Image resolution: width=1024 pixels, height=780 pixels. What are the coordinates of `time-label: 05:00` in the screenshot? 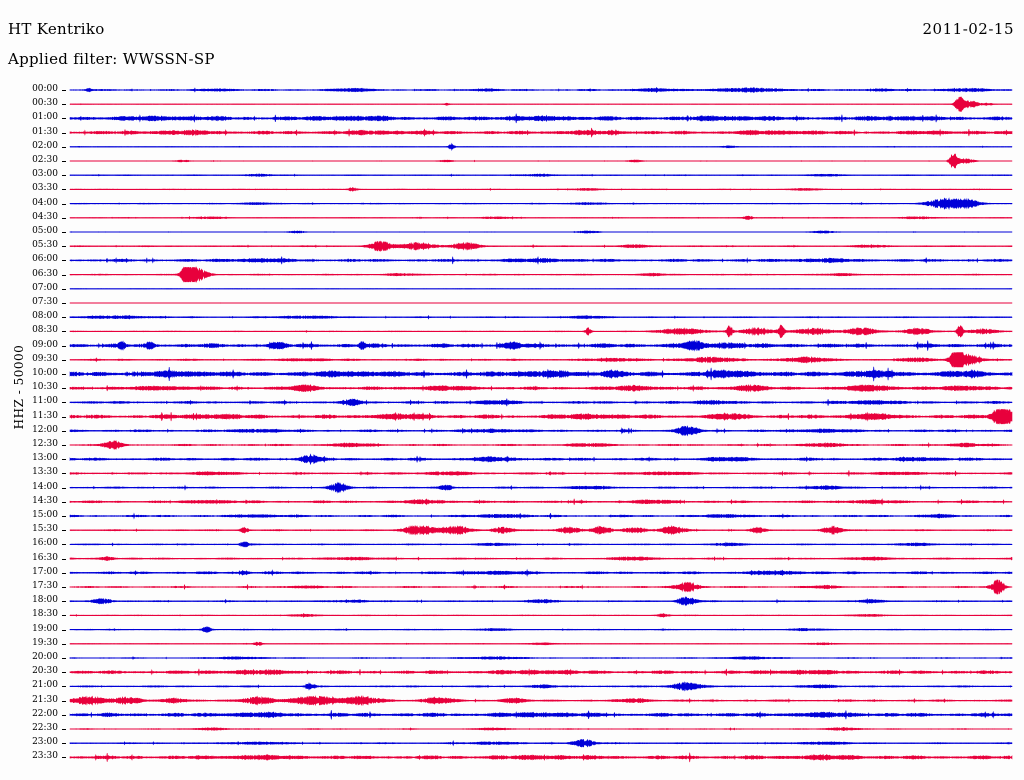 It's located at (45, 231).